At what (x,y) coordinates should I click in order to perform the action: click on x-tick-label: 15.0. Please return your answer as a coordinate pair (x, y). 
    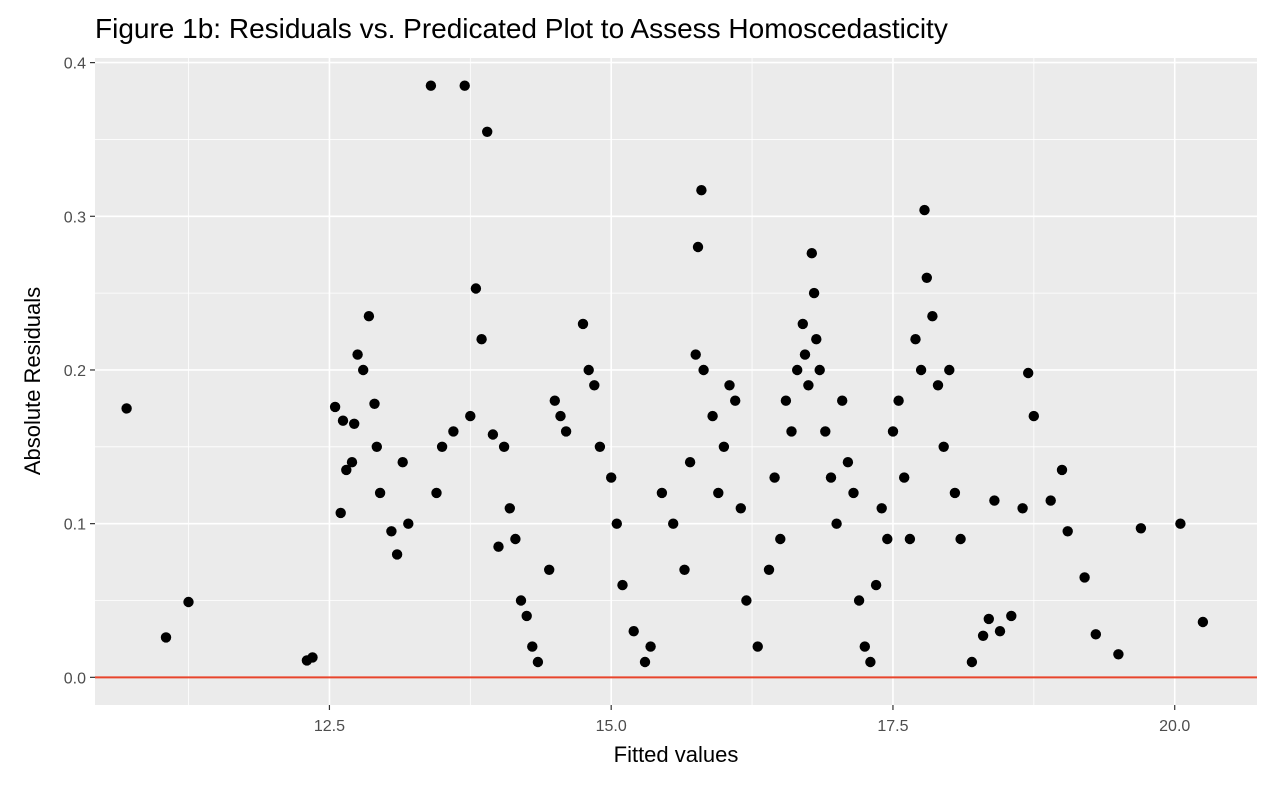
    Looking at the image, I should click on (611, 726).